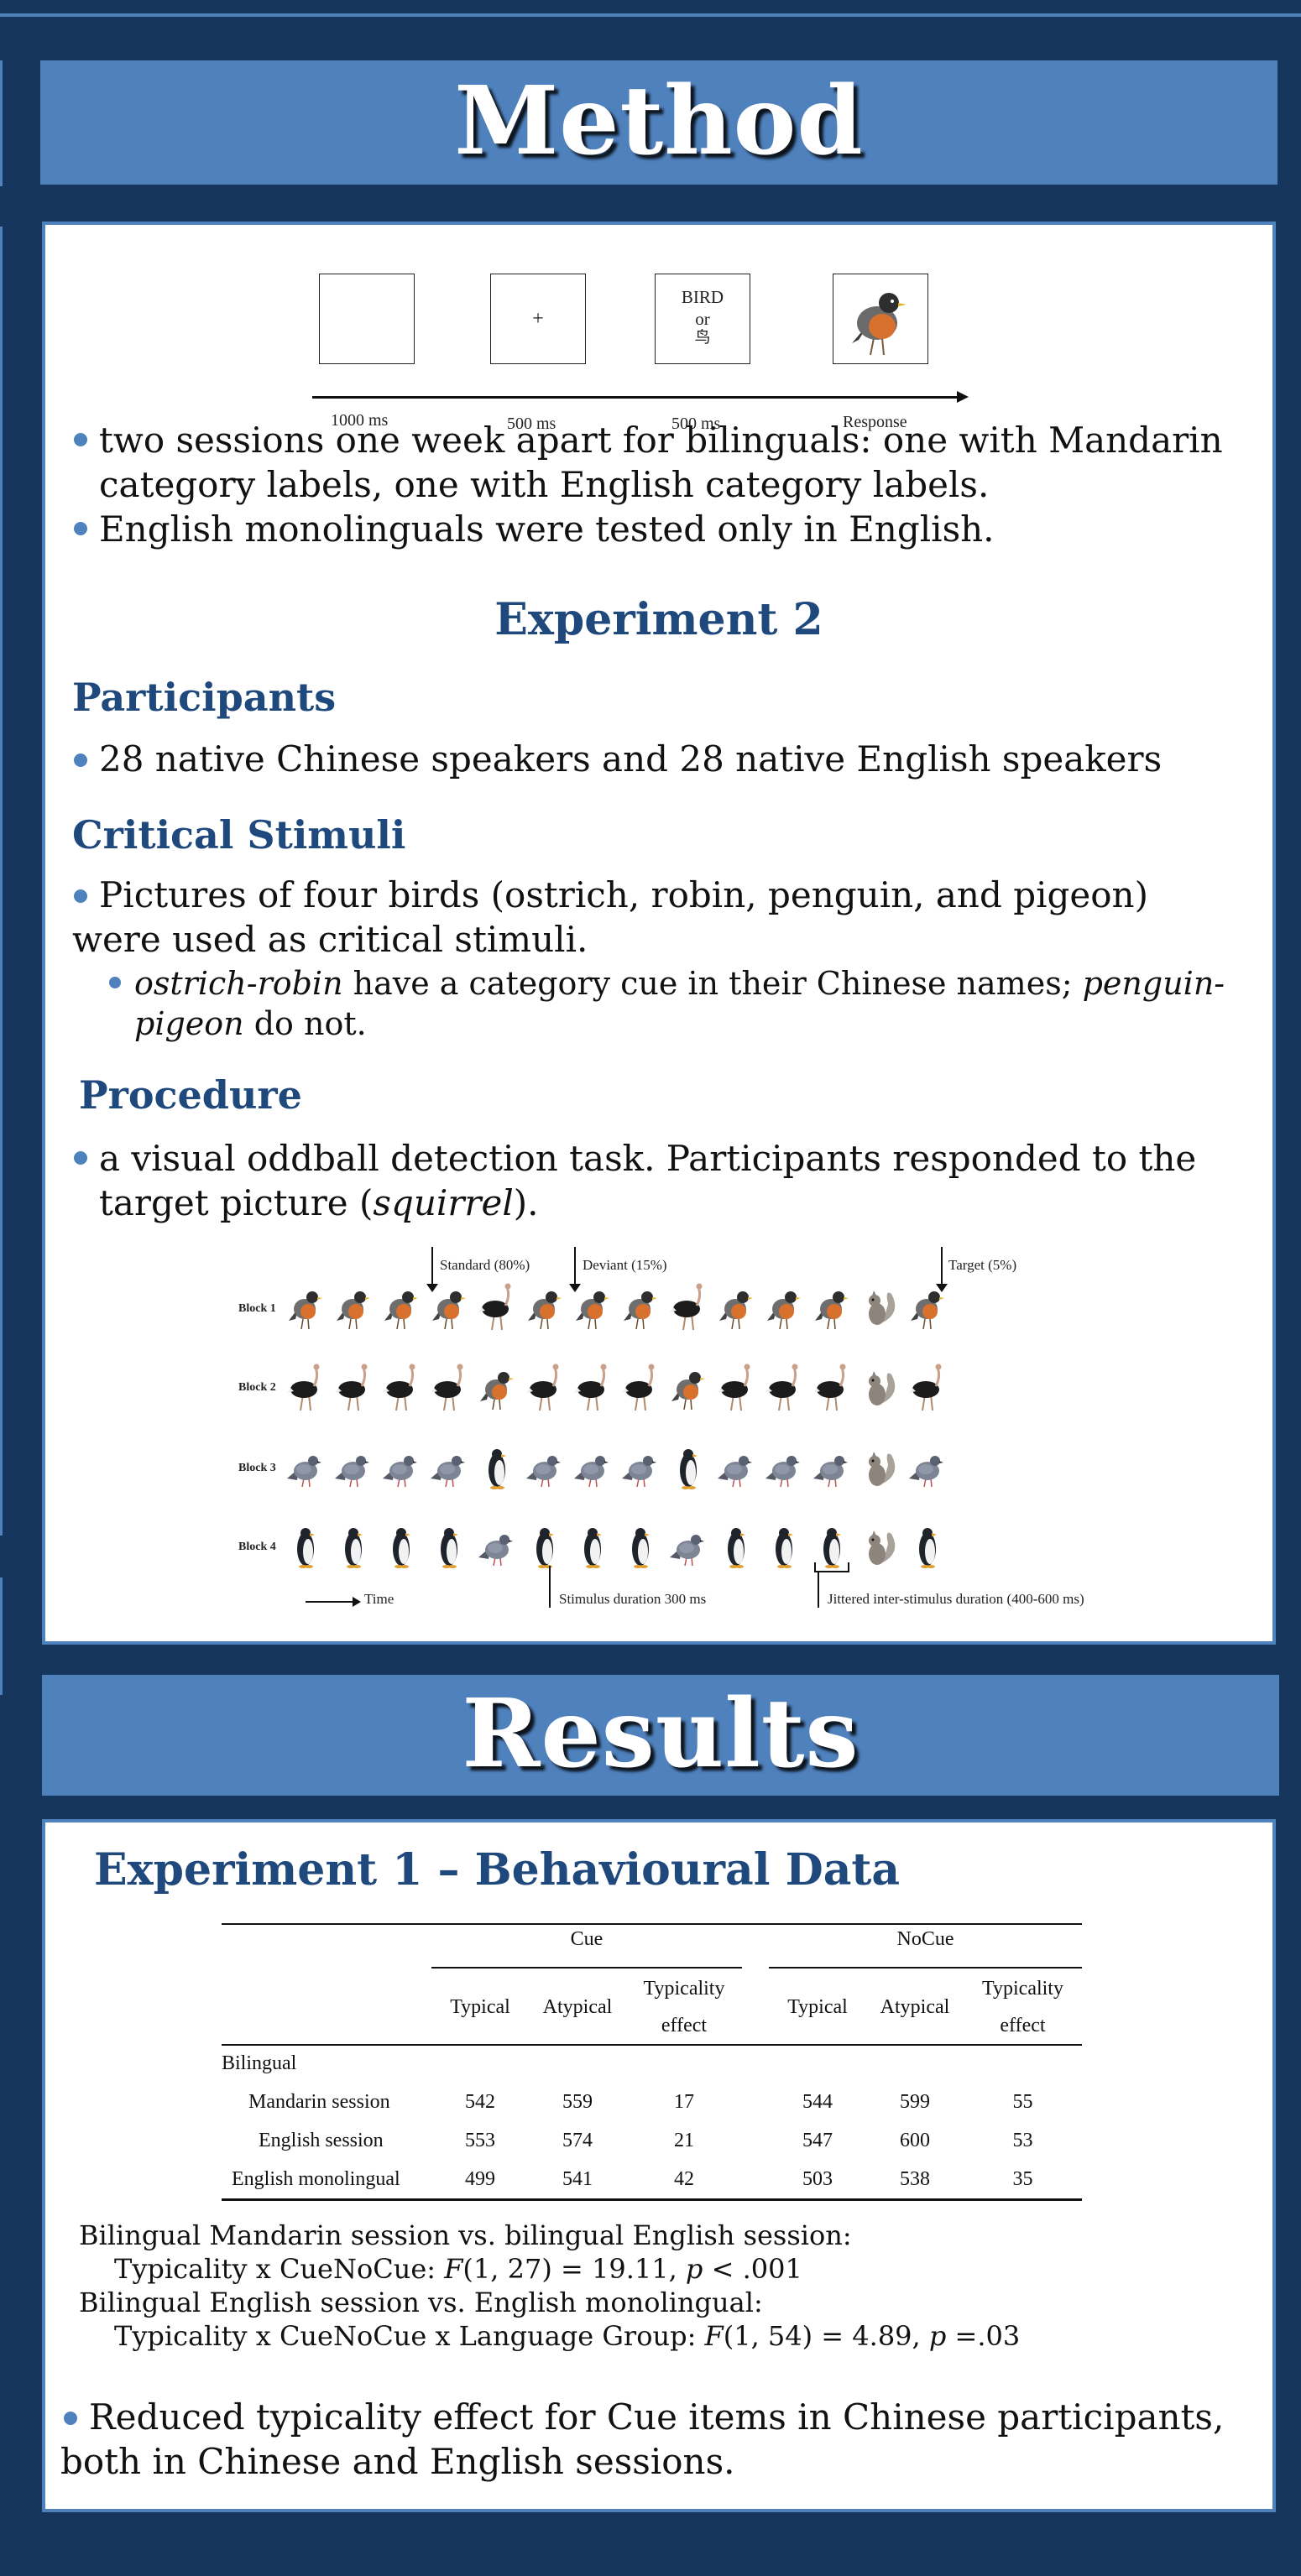  What do you see at coordinates (679, 1003) in the screenshot?
I see `stimuli-italic-2: penguin-pigeon` at bounding box center [679, 1003].